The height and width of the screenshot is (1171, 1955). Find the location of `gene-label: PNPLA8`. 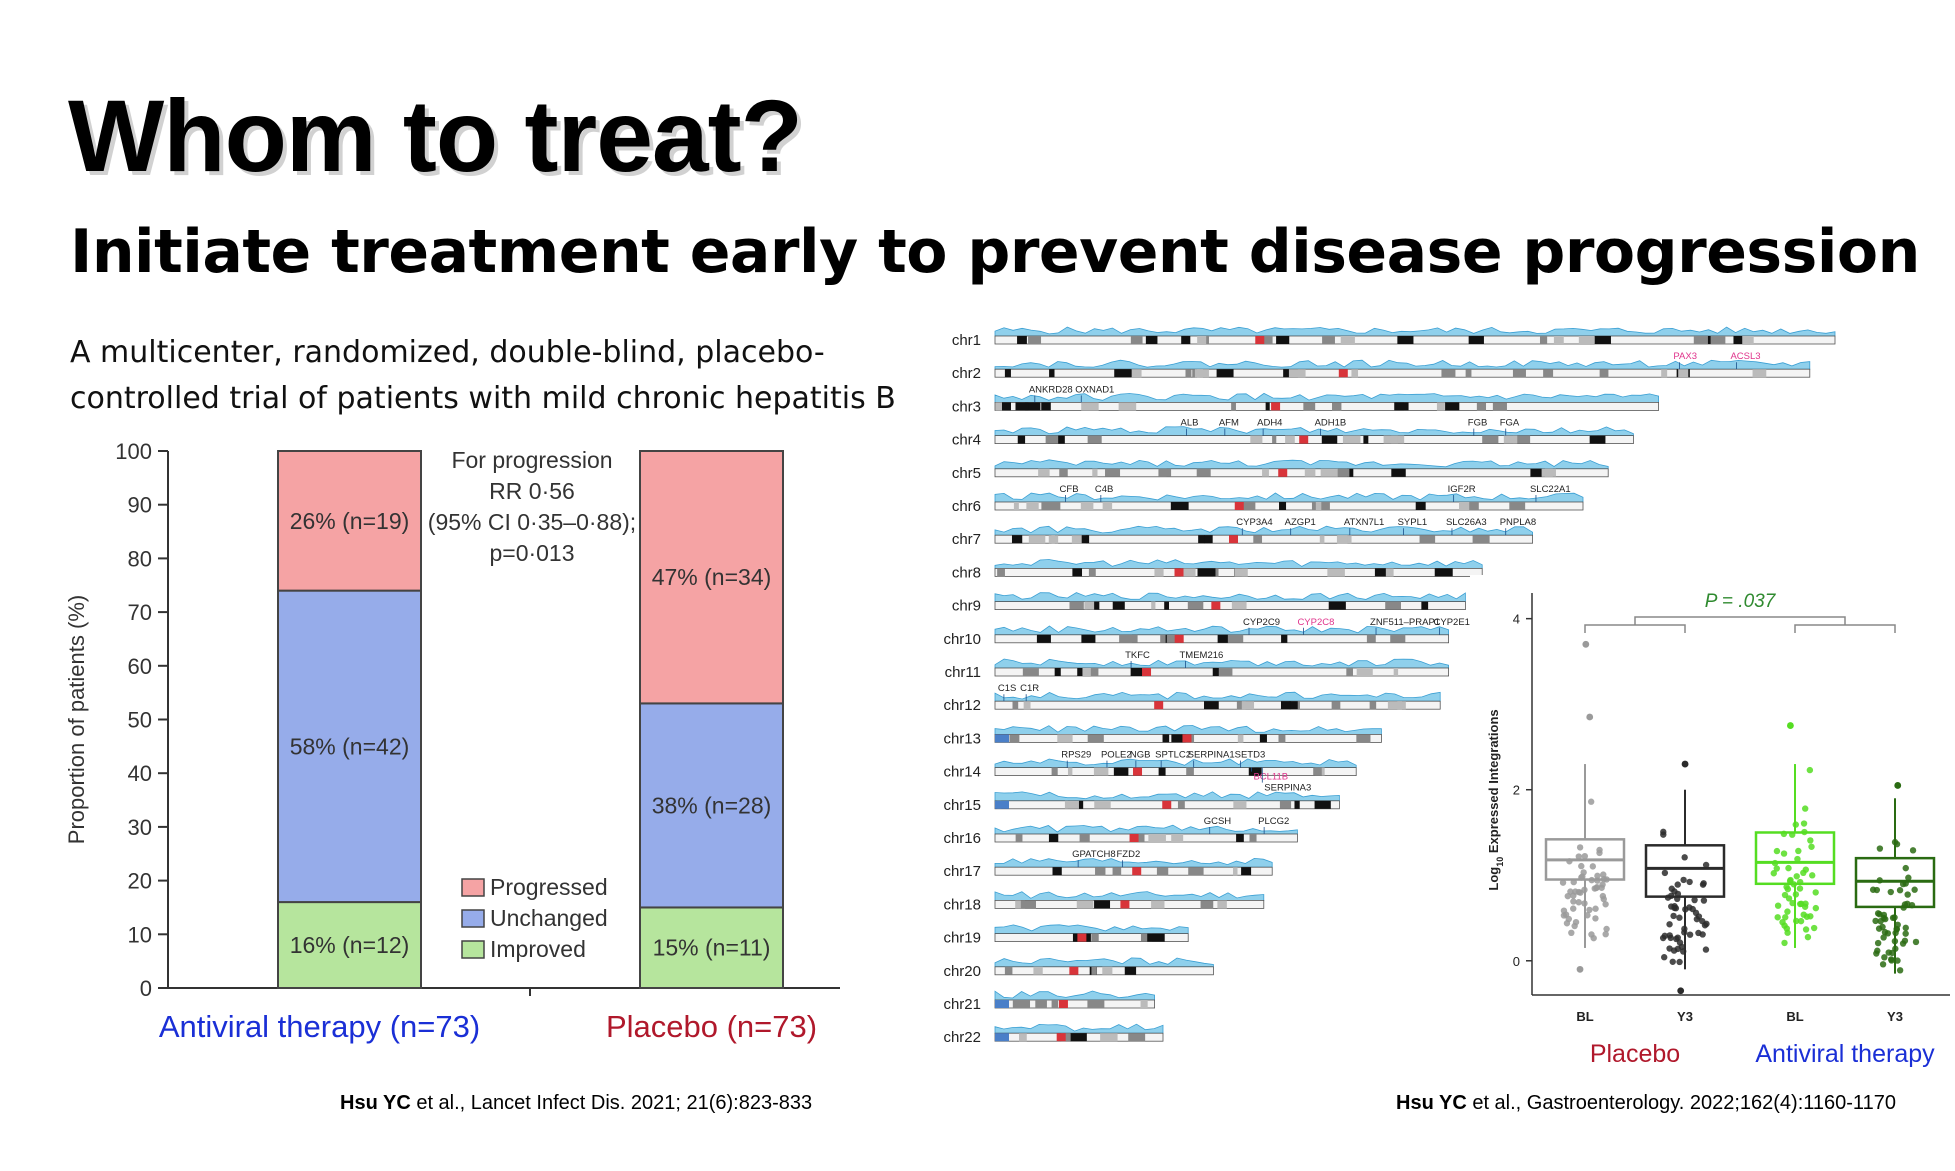

gene-label: PNPLA8 is located at coordinates (1518, 522).